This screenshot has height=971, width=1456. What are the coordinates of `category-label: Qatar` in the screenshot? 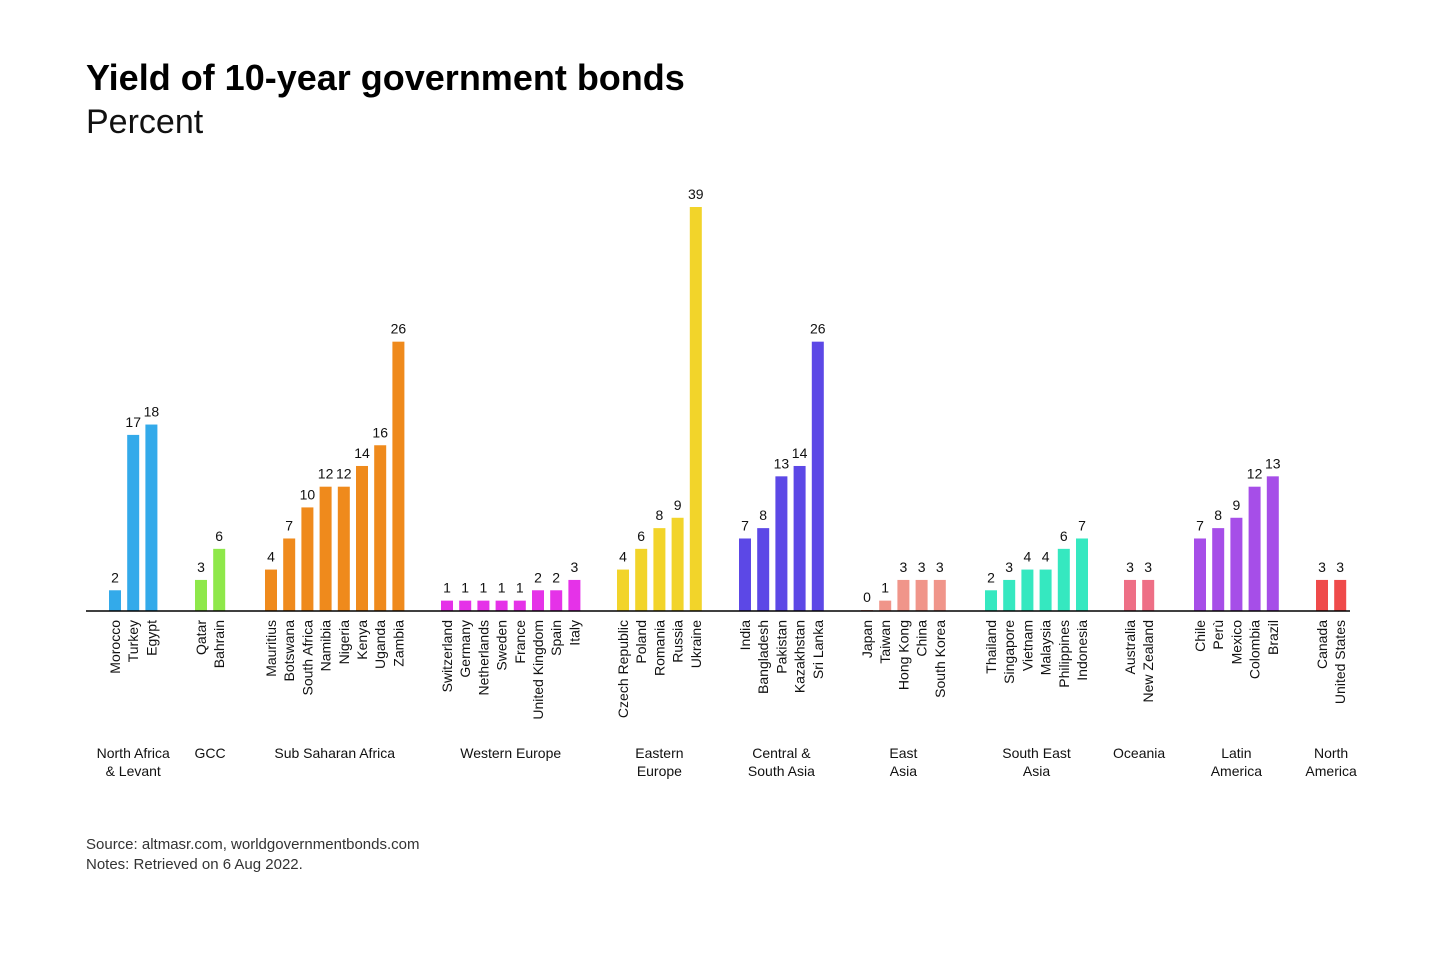 It's located at (201, 637).